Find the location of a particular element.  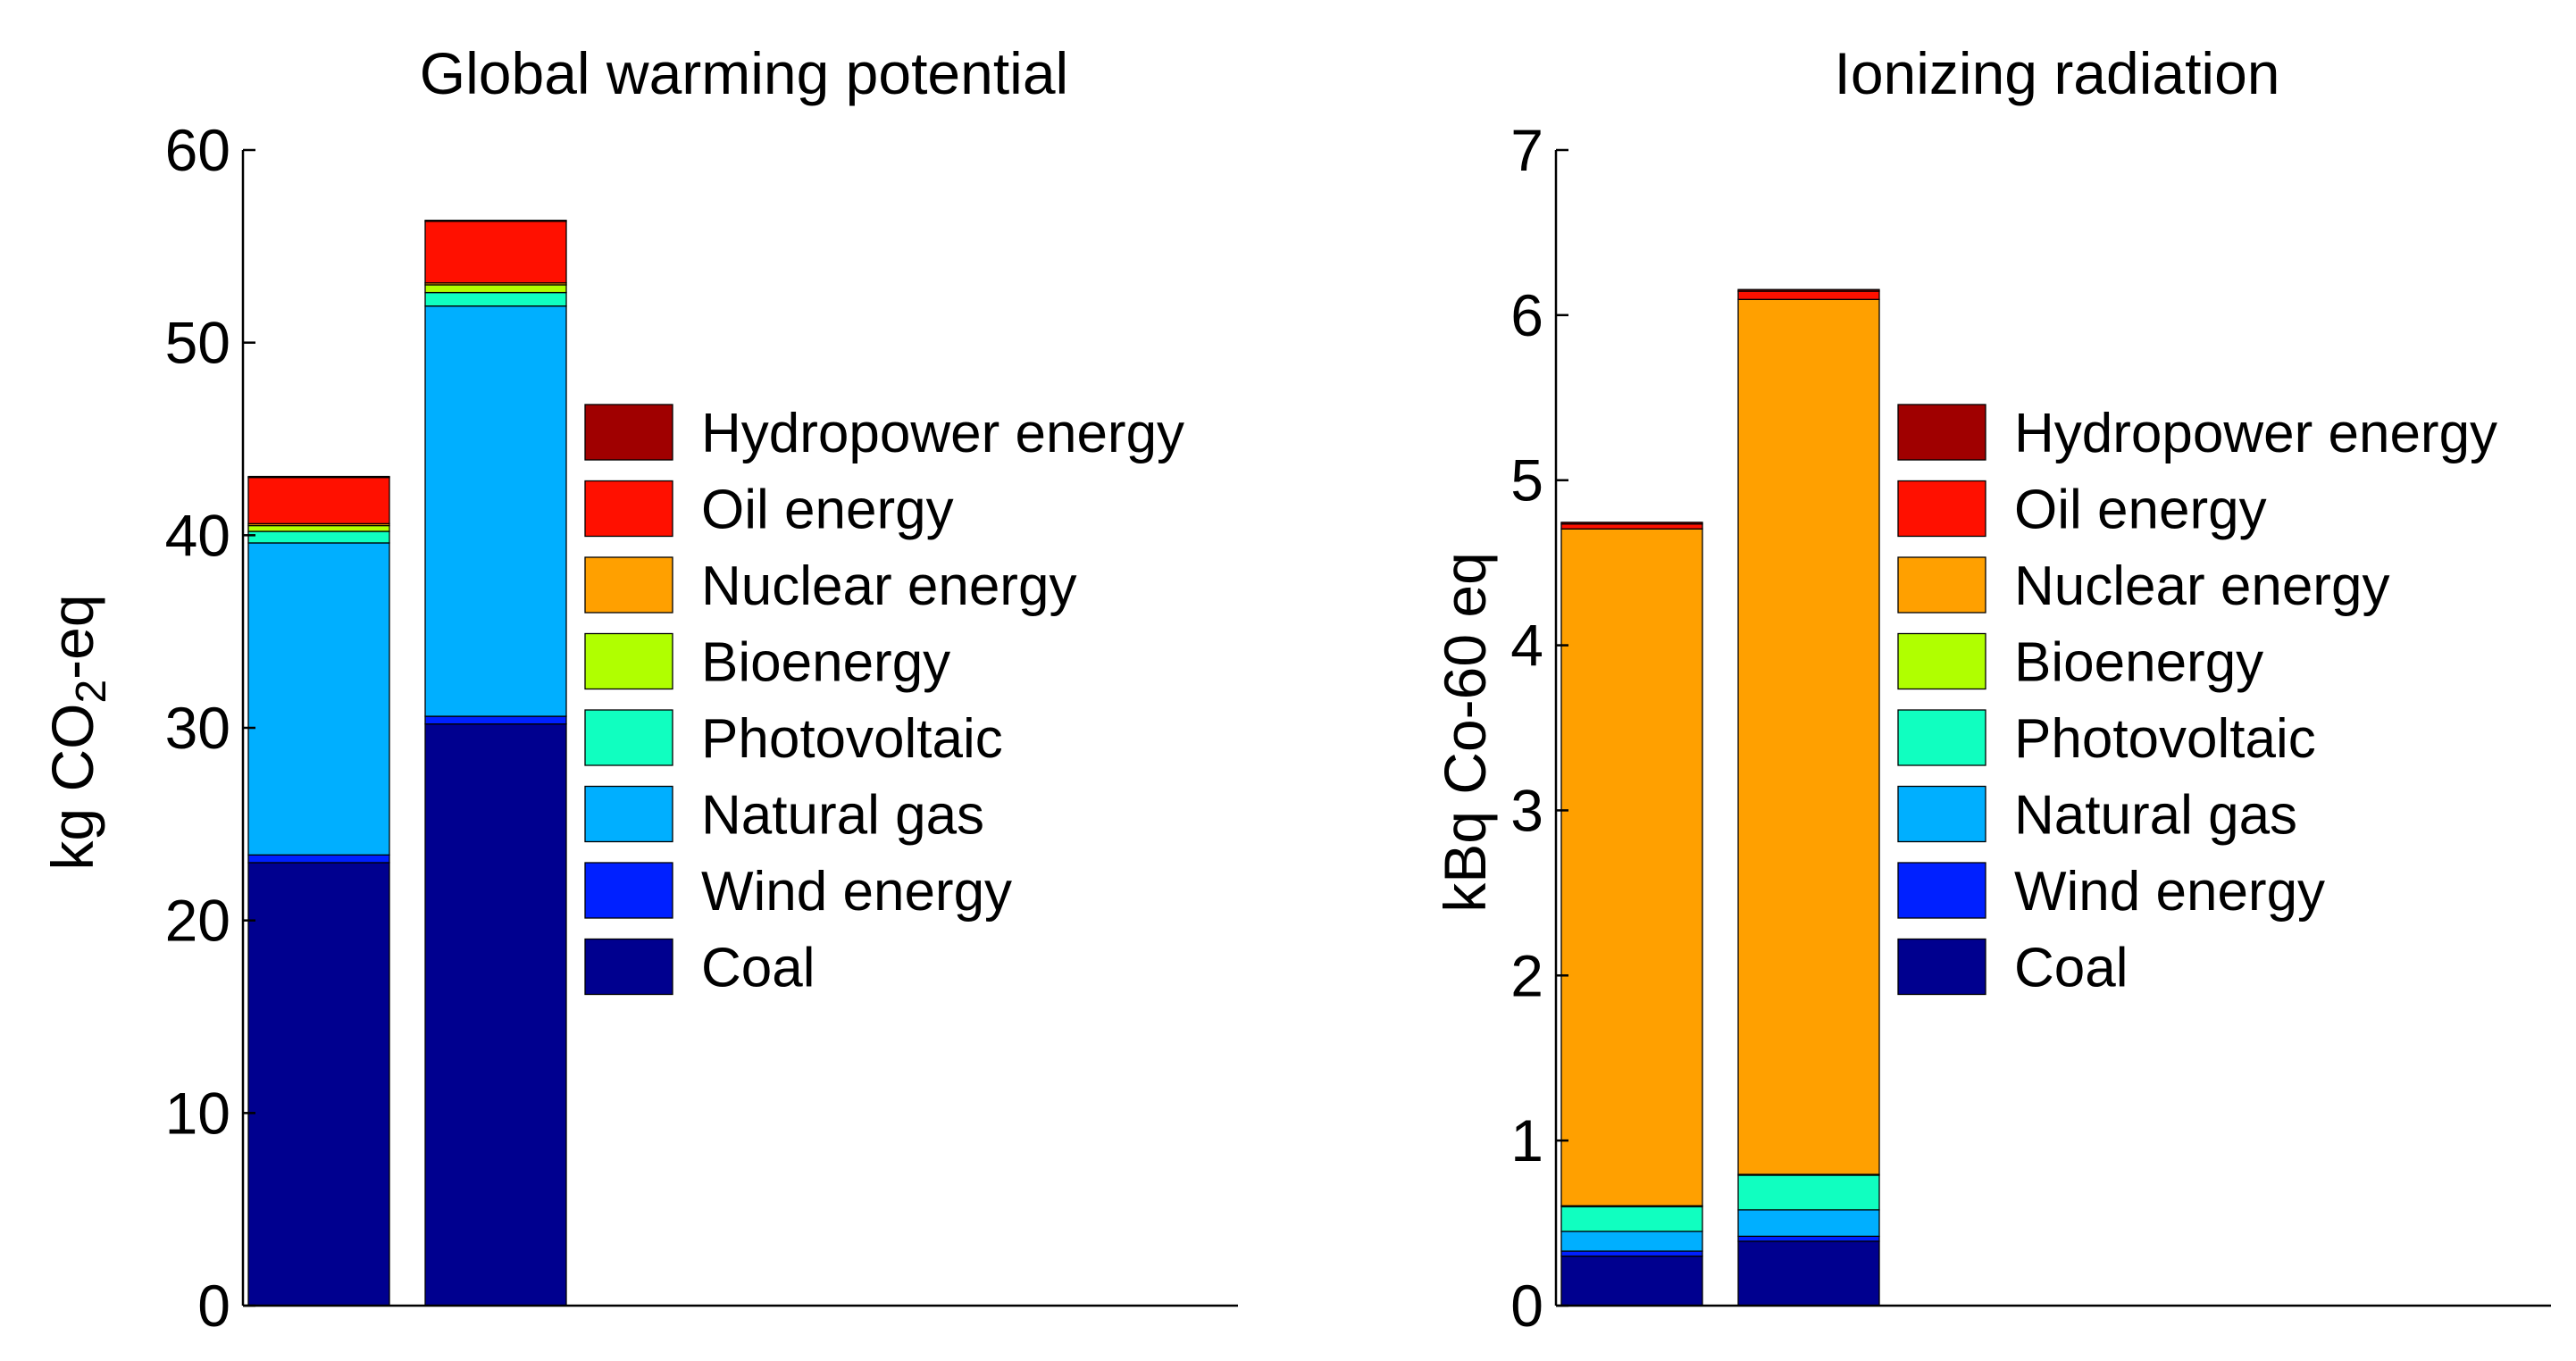

y-tick-label: 7 is located at coordinates (1527, 150).